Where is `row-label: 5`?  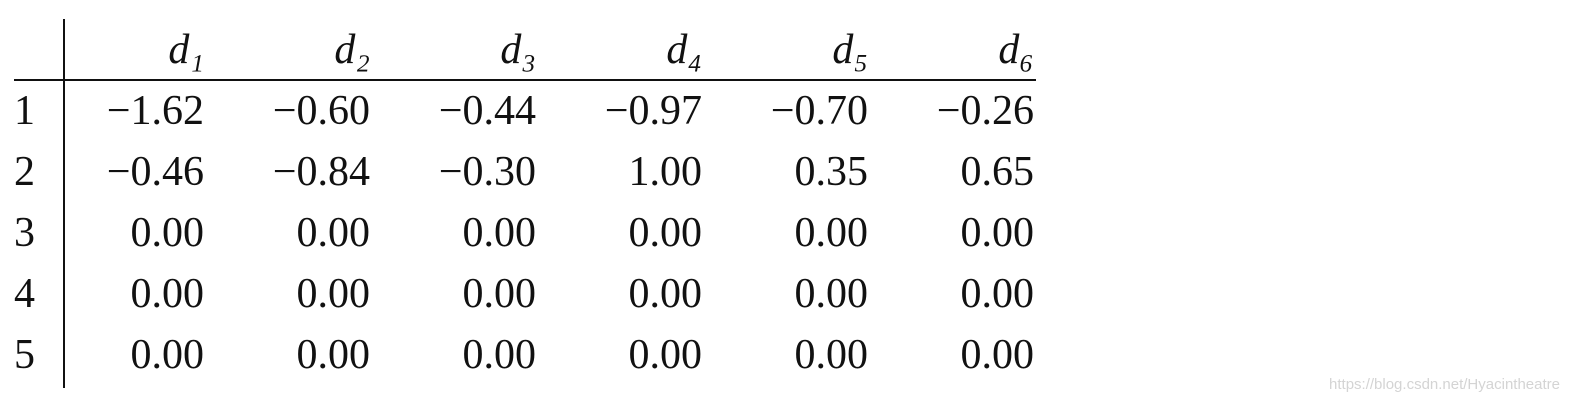
row-label: 5 is located at coordinates (24, 355).